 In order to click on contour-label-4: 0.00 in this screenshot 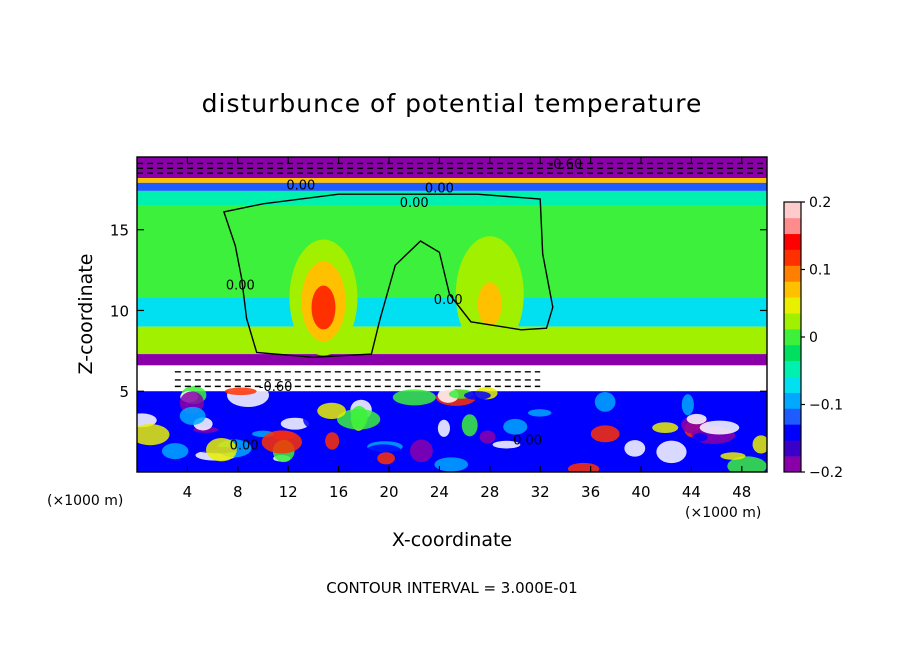, I will do `click(240, 285)`.